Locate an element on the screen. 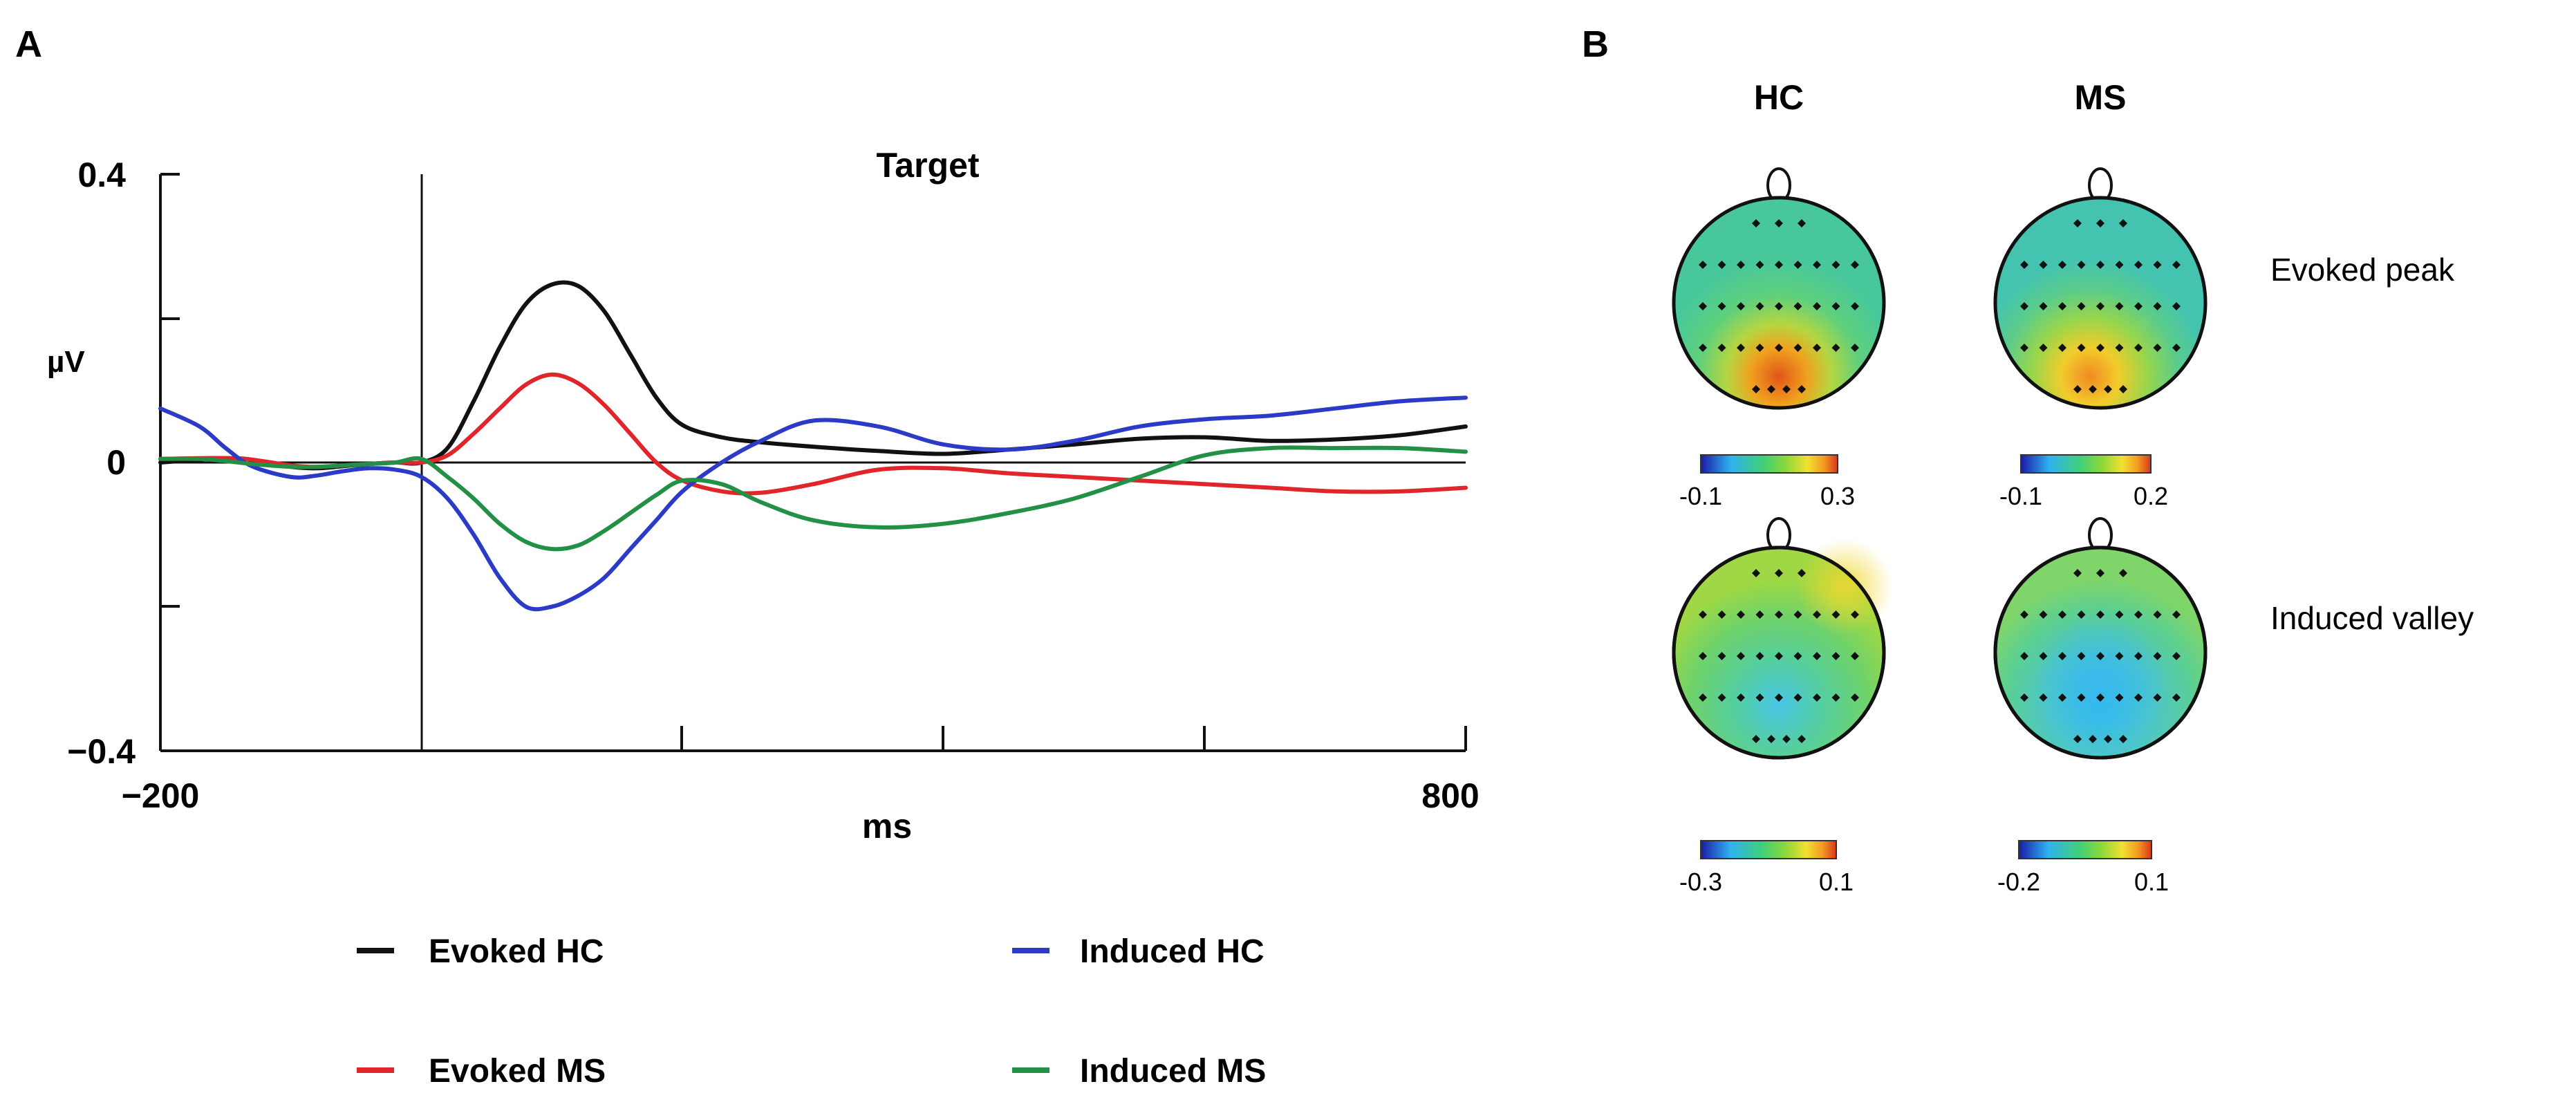 The height and width of the screenshot is (1102, 2576). colorbar-hc-evoked-peak: -0.1 0.3 is located at coordinates (1767, 482).